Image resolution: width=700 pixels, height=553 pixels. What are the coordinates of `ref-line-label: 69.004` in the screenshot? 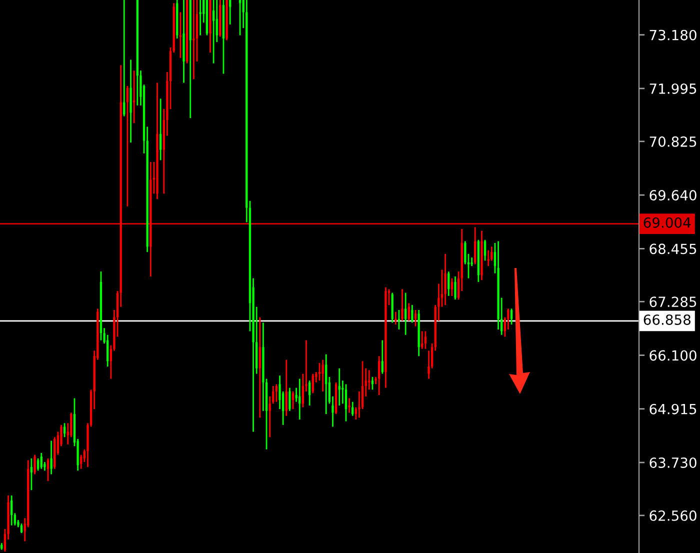 It's located at (667, 222).